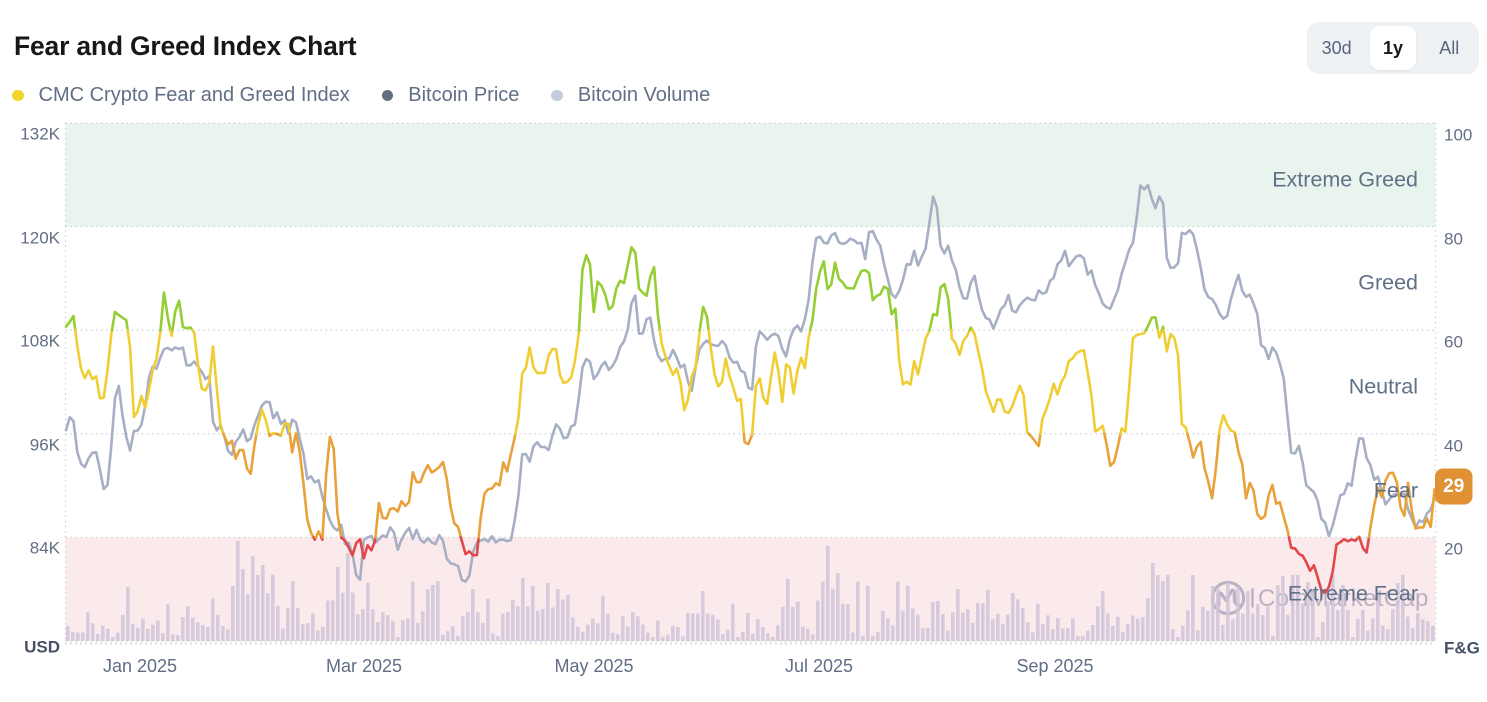 The image size is (1487, 702). What do you see at coordinates (1383, 387) in the screenshot?
I see `svg-text: Neutral` at bounding box center [1383, 387].